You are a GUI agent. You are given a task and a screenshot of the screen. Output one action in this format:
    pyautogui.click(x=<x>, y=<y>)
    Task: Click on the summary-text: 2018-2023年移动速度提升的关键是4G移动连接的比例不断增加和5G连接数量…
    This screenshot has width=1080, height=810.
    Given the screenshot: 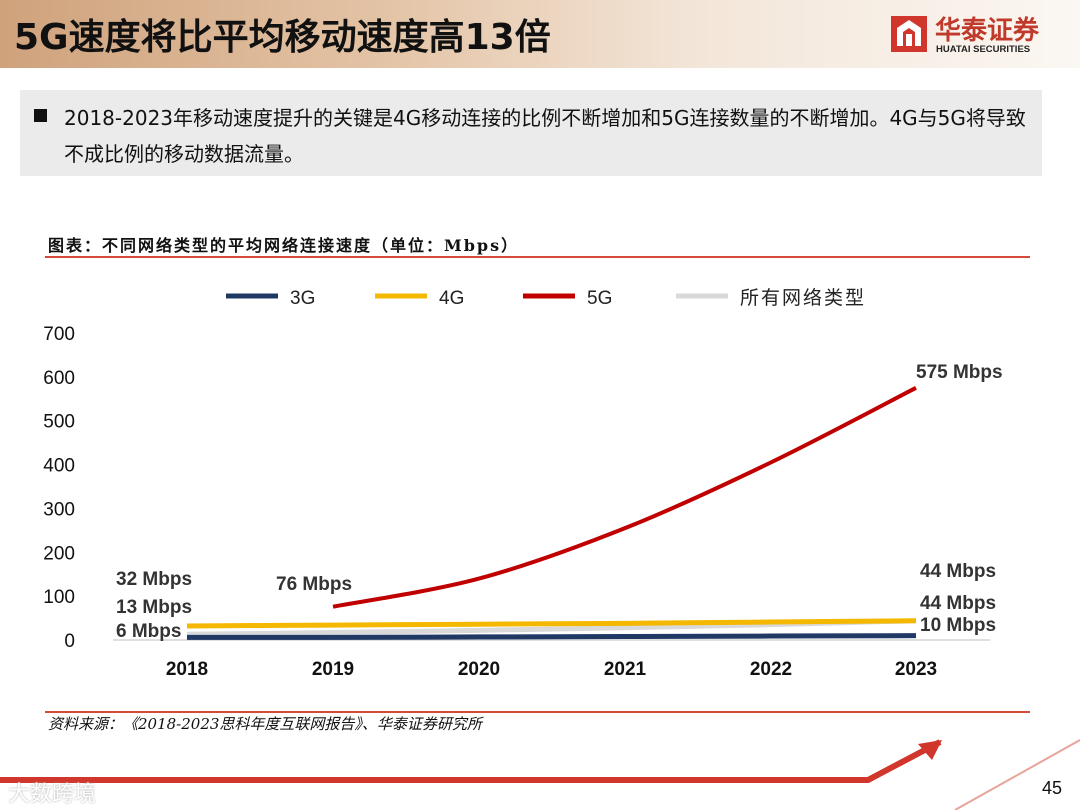 What is the action you would take?
    pyautogui.click(x=545, y=136)
    